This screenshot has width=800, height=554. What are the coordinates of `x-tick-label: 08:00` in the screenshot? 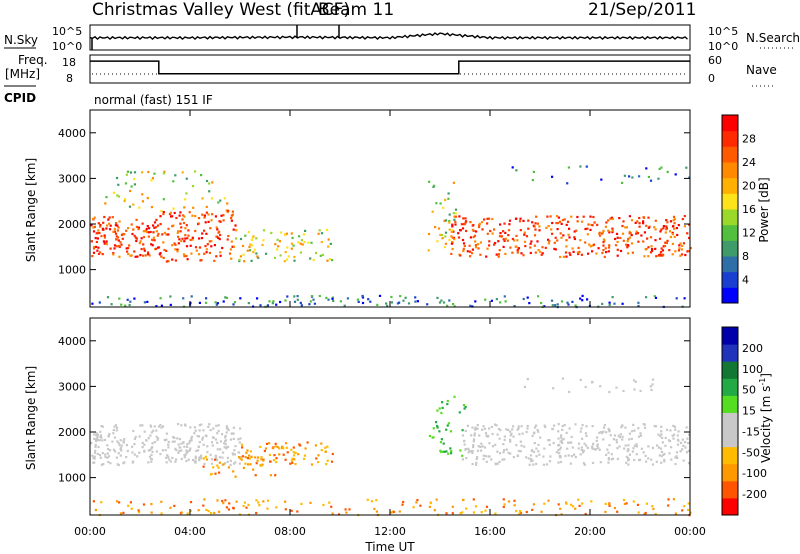 It's located at (290, 531).